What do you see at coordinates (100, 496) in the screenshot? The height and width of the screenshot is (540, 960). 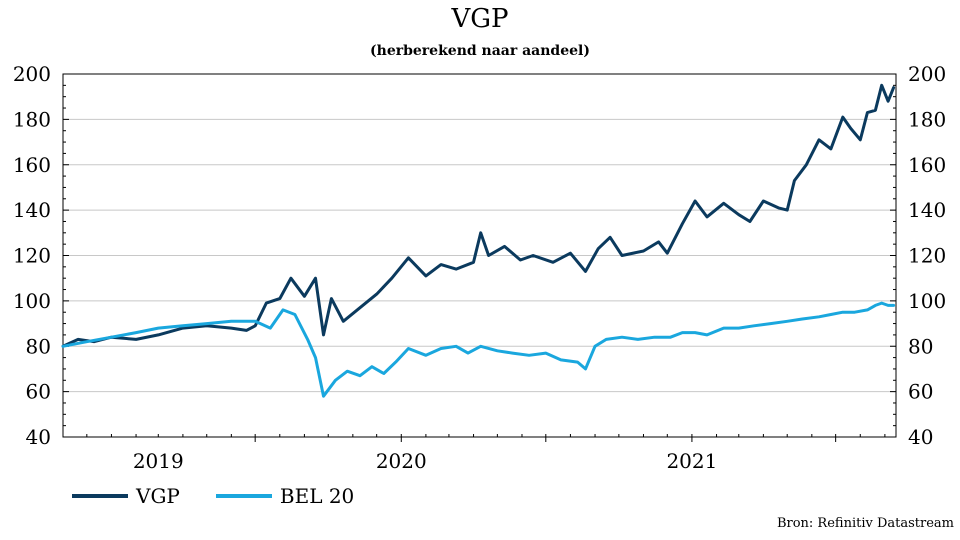 I see `legend-swatch-vgp` at bounding box center [100, 496].